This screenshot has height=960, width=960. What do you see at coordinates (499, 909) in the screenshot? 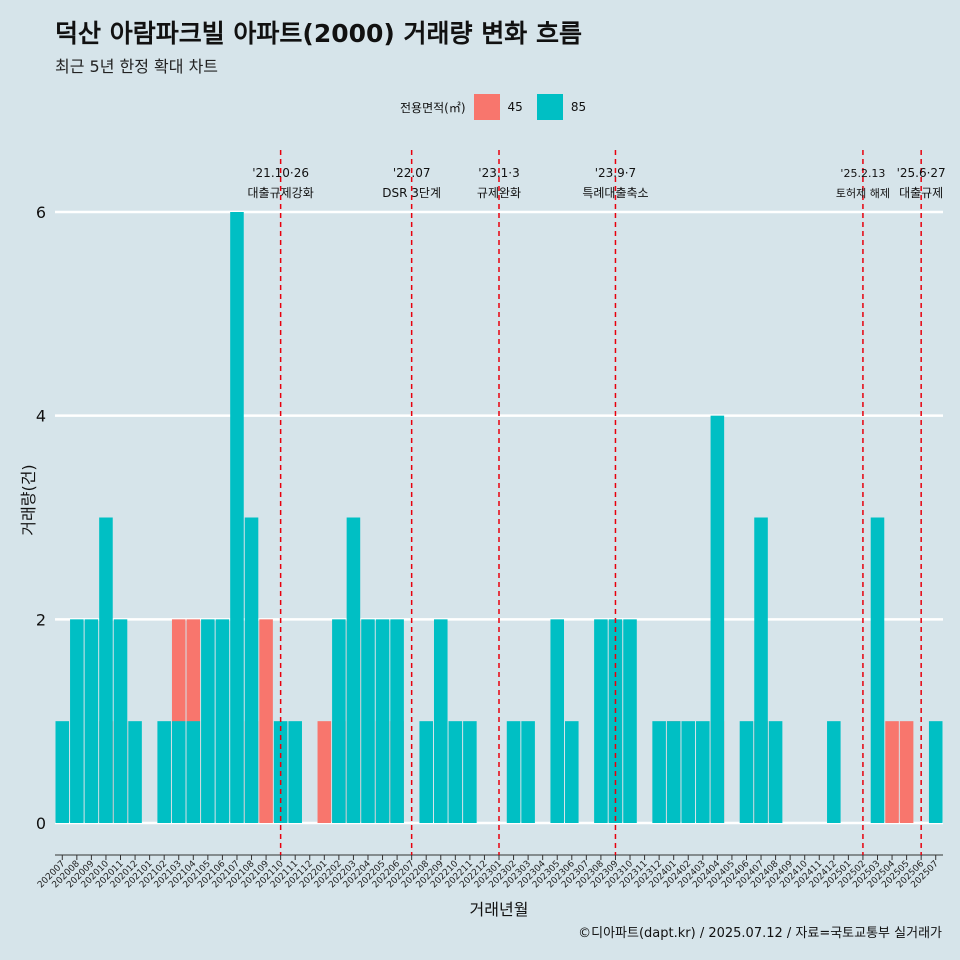
I see `x-axis-title: 거래년월` at bounding box center [499, 909].